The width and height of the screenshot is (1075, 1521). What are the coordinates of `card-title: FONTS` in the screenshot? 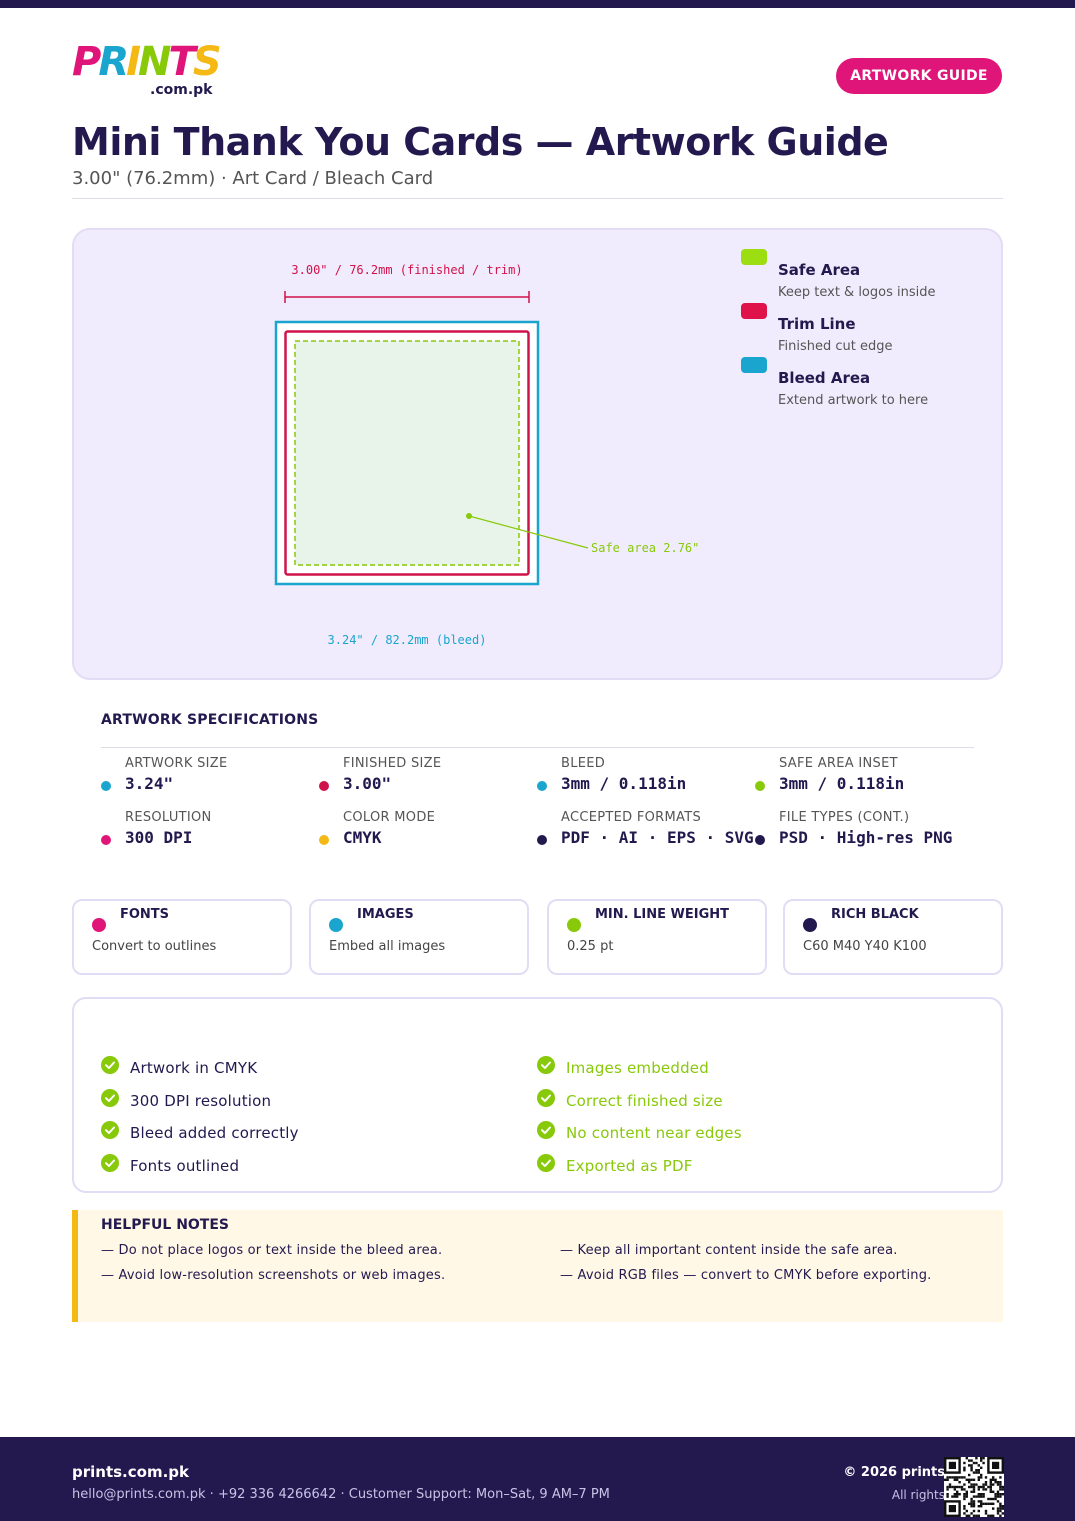 It's located at (145, 914).